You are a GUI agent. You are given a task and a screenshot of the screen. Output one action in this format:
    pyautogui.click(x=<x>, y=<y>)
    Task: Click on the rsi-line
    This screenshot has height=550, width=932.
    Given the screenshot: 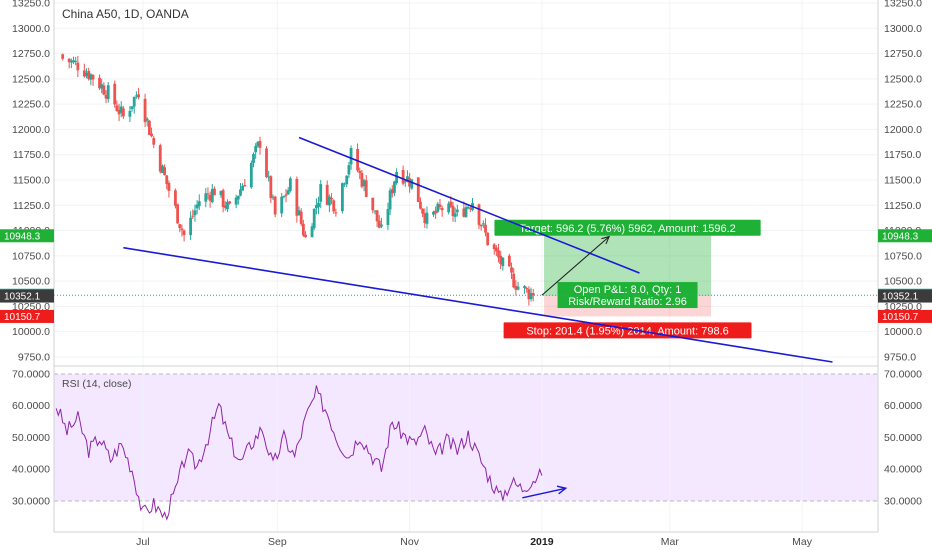 What is the action you would take?
    pyautogui.click(x=299, y=453)
    